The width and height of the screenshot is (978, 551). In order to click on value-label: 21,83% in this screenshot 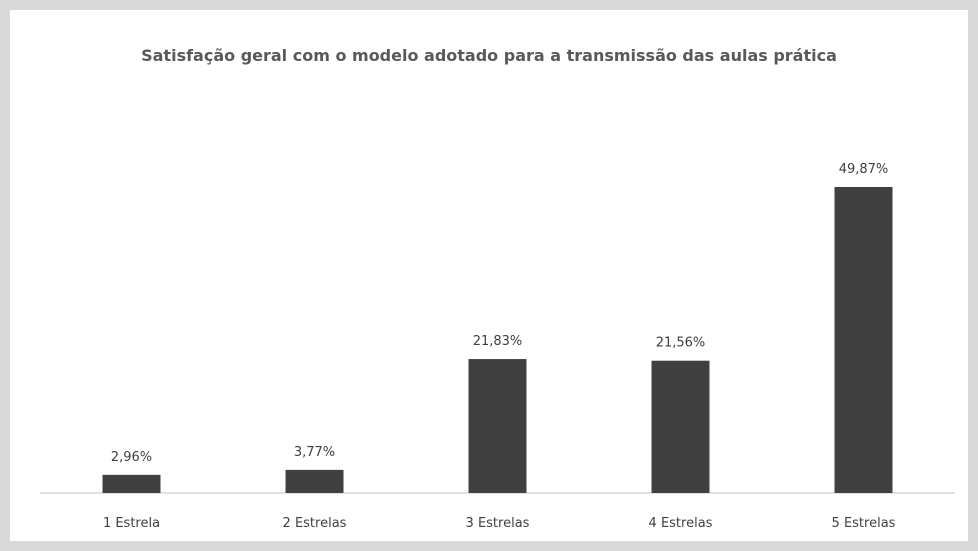, I will do `click(498, 341)`.